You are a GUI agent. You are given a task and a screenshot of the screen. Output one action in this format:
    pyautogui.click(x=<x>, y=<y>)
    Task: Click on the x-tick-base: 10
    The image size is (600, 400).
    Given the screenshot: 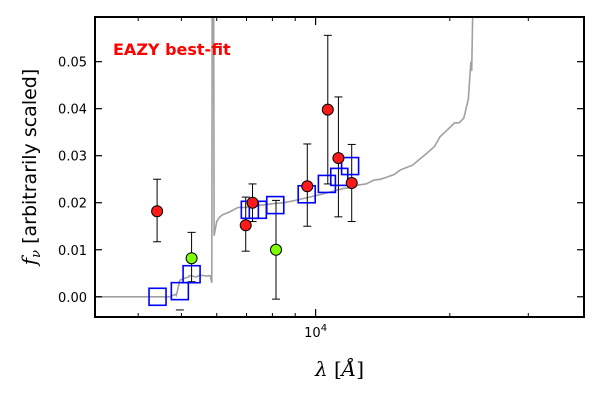 What is the action you would take?
    pyautogui.click(x=312, y=333)
    